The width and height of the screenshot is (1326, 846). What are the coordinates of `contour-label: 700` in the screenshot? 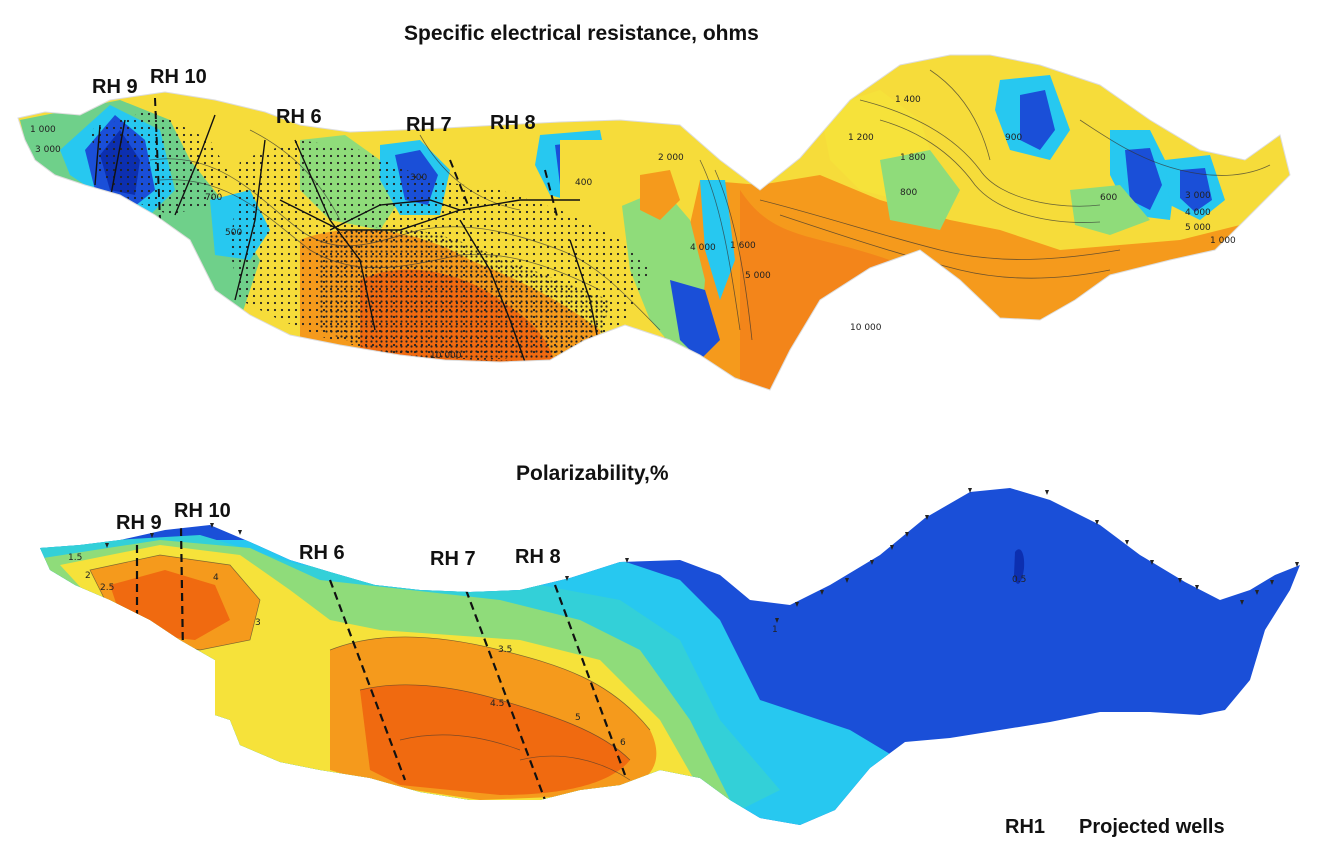 It's located at (213, 198).